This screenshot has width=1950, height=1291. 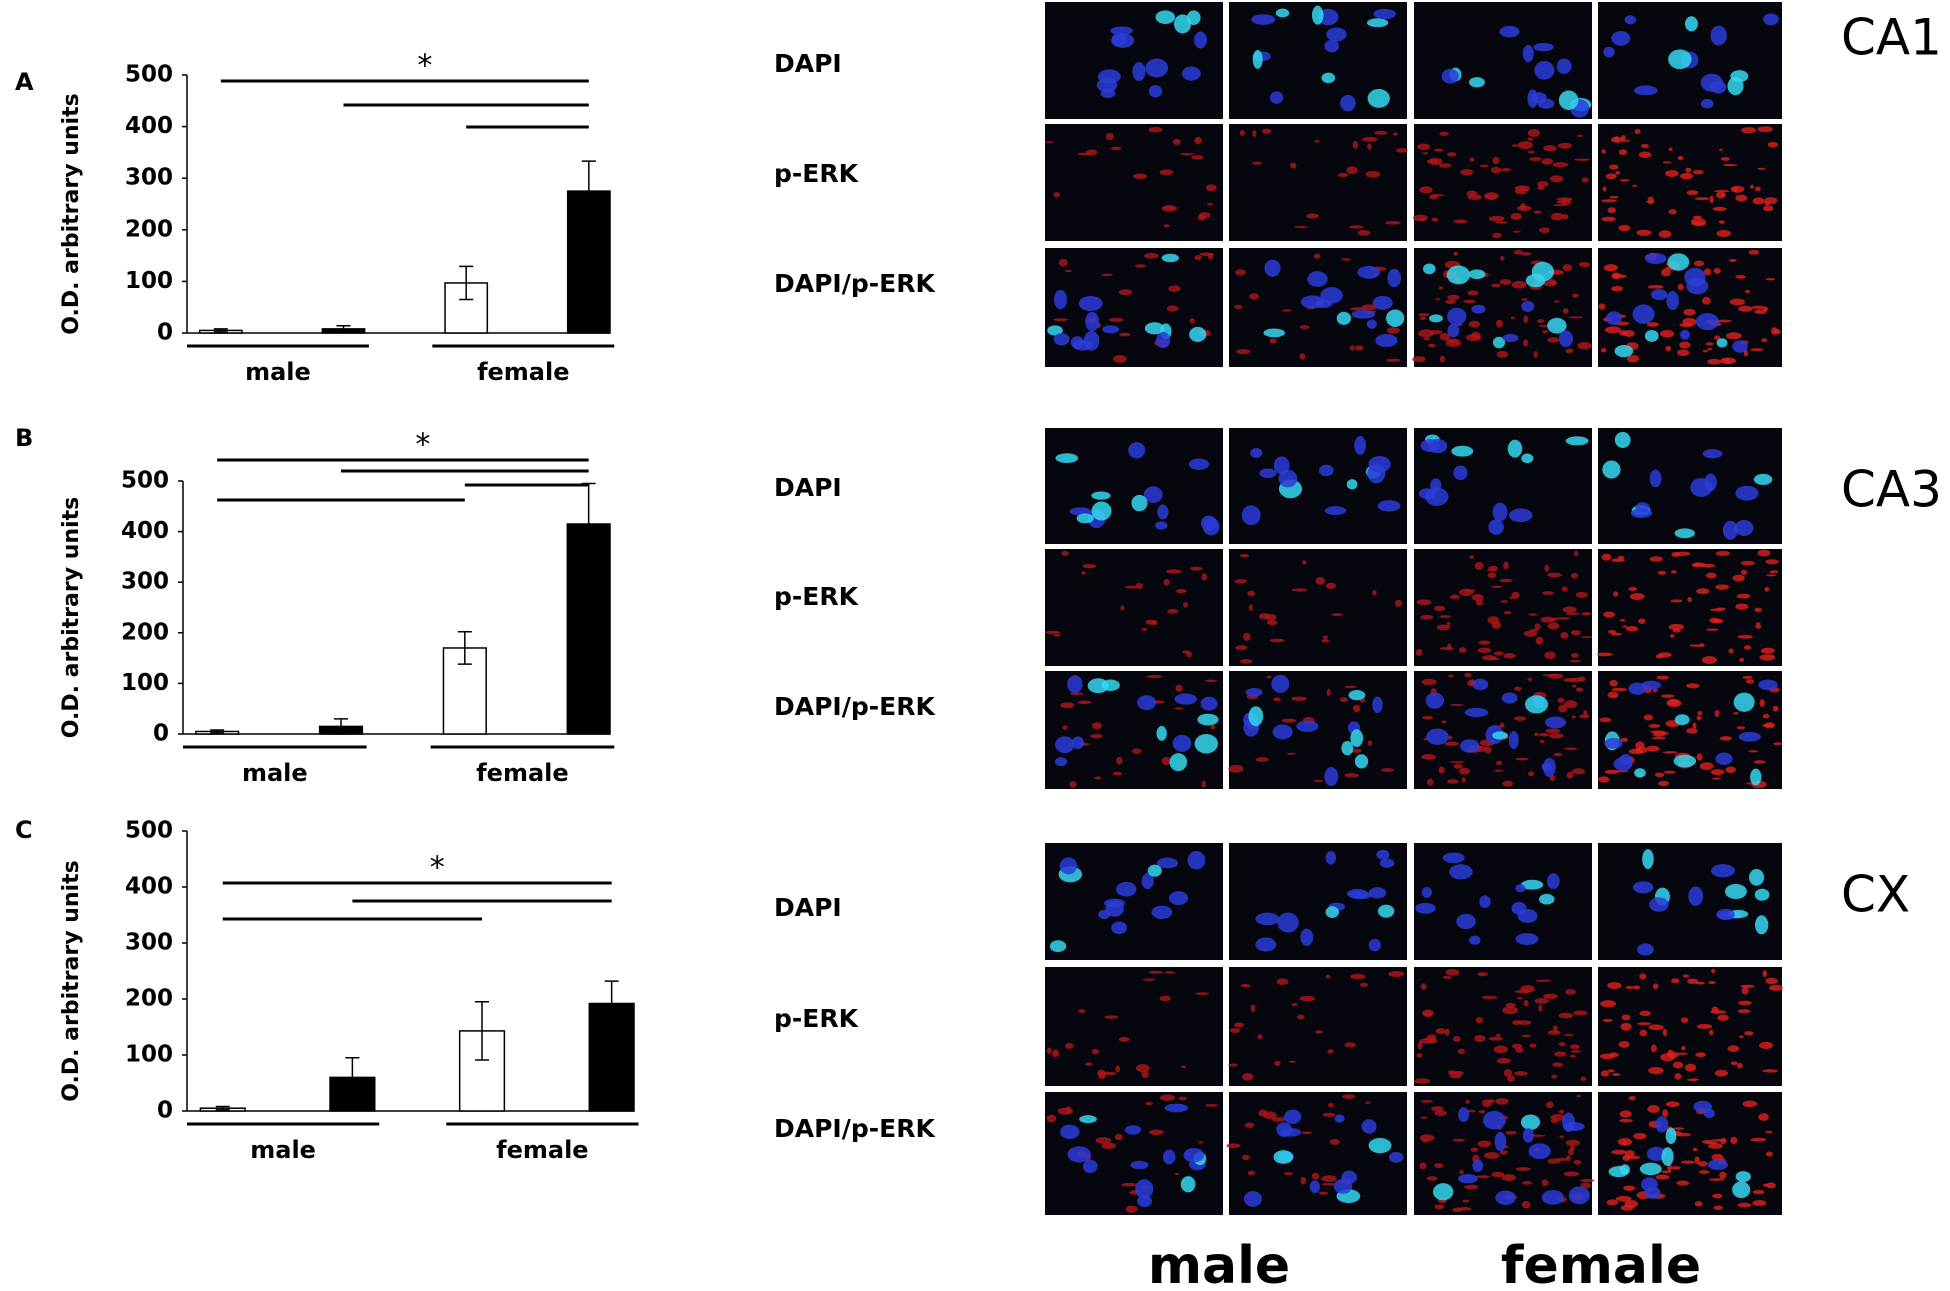 What do you see at coordinates (1219, 1263) in the screenshot?
I see `column-label: male` at bounding box center [1219, 1263].